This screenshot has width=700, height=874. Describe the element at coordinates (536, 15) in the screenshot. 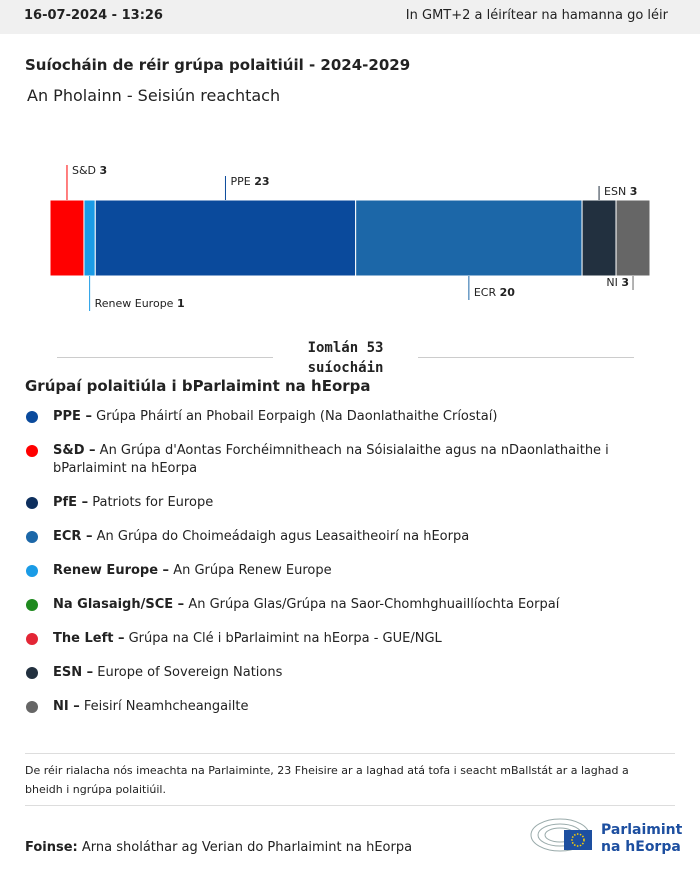

I see `timezone-note: In GMT+2 a léirítear na hamanna go léir` at that location.